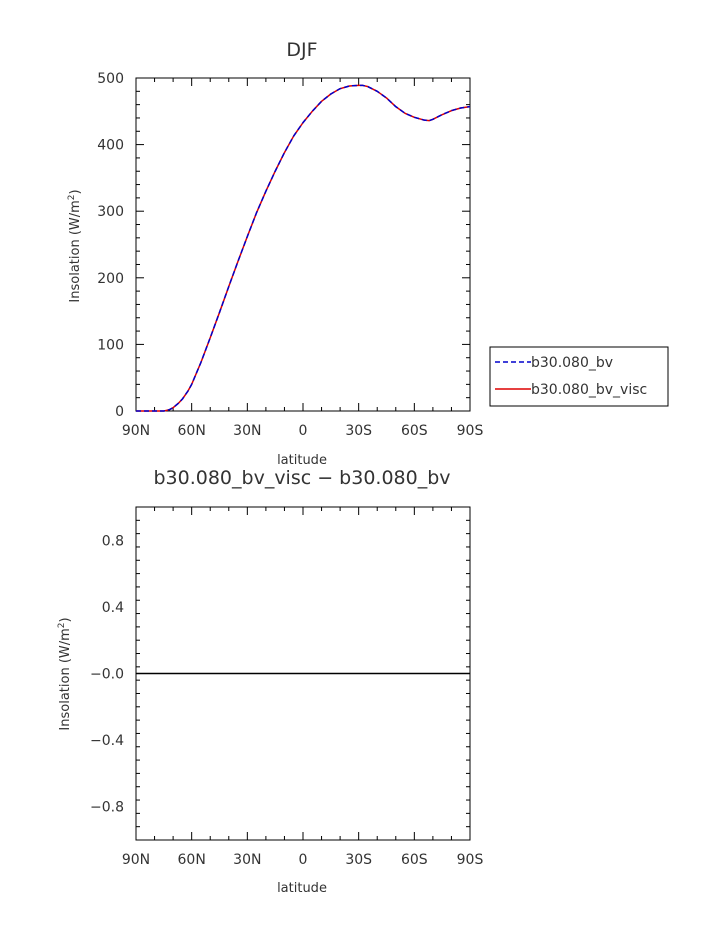 The height and width of the screenshot is (935, 723). Describe the element at coordinates (192, 860) in the screenshot. I see `bottom-x-tick-label: 60N` at that location.